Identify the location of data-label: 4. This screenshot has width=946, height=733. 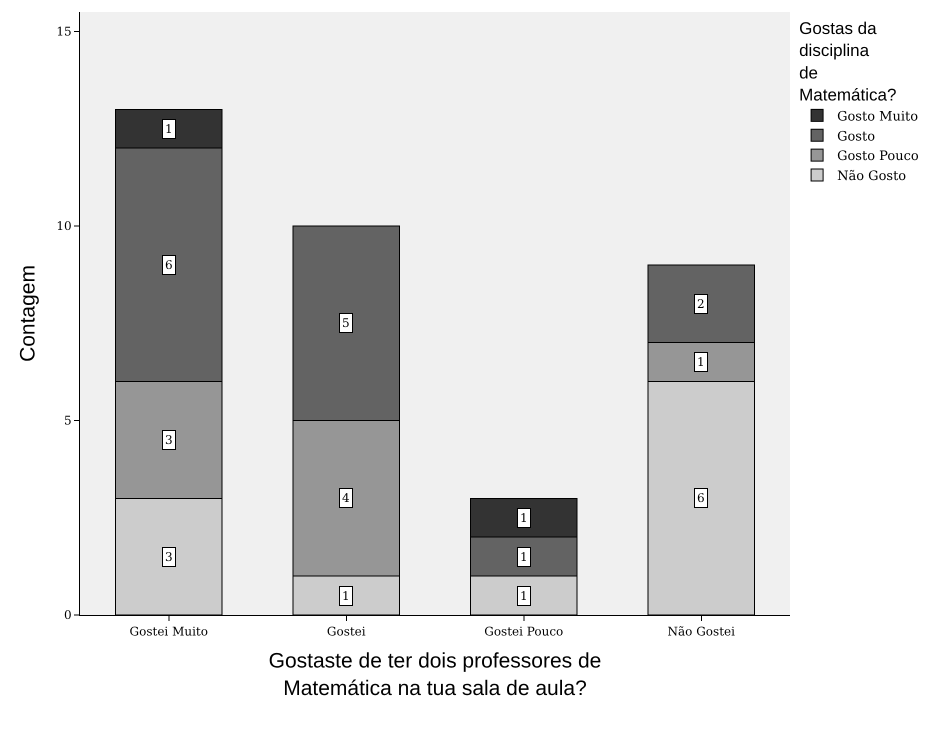
(346, 498).